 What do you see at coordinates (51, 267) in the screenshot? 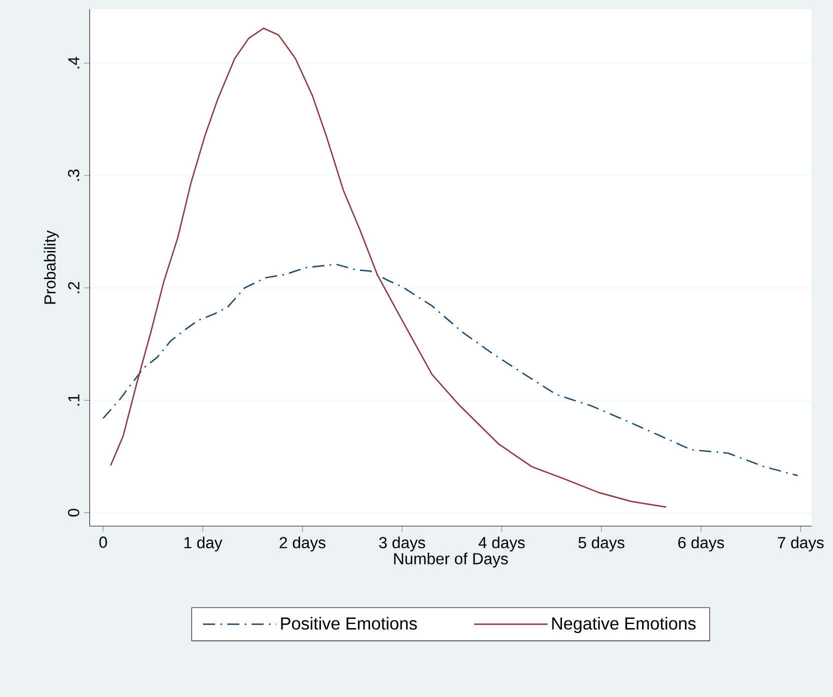
I see `y-axis-title: Probability` at bounding box center [51, 267].